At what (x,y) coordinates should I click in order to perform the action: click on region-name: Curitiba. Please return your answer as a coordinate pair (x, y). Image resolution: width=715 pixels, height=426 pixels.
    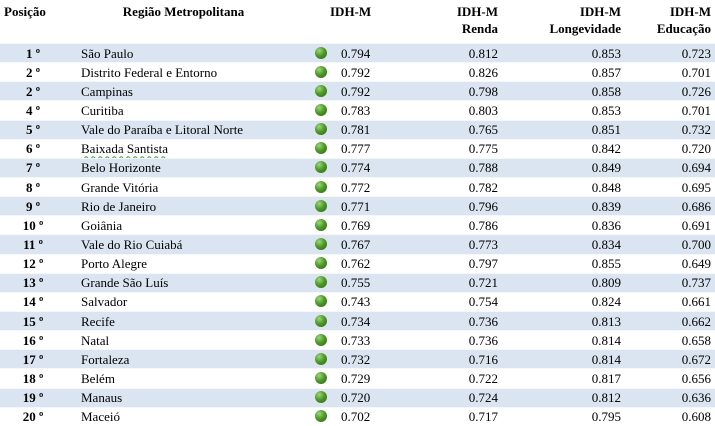
    Looking at the image, I should click on (102, 110).